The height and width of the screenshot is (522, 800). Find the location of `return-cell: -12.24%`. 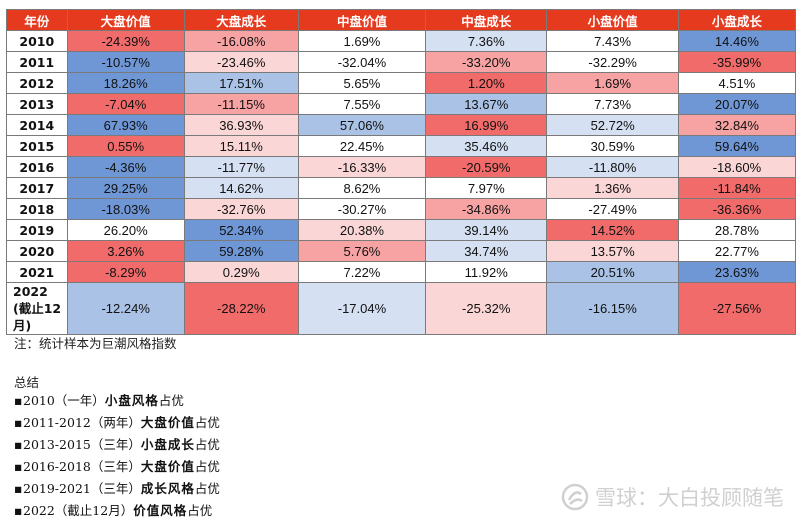

return-cell: -12.24% is located at coordinates (125, 308).